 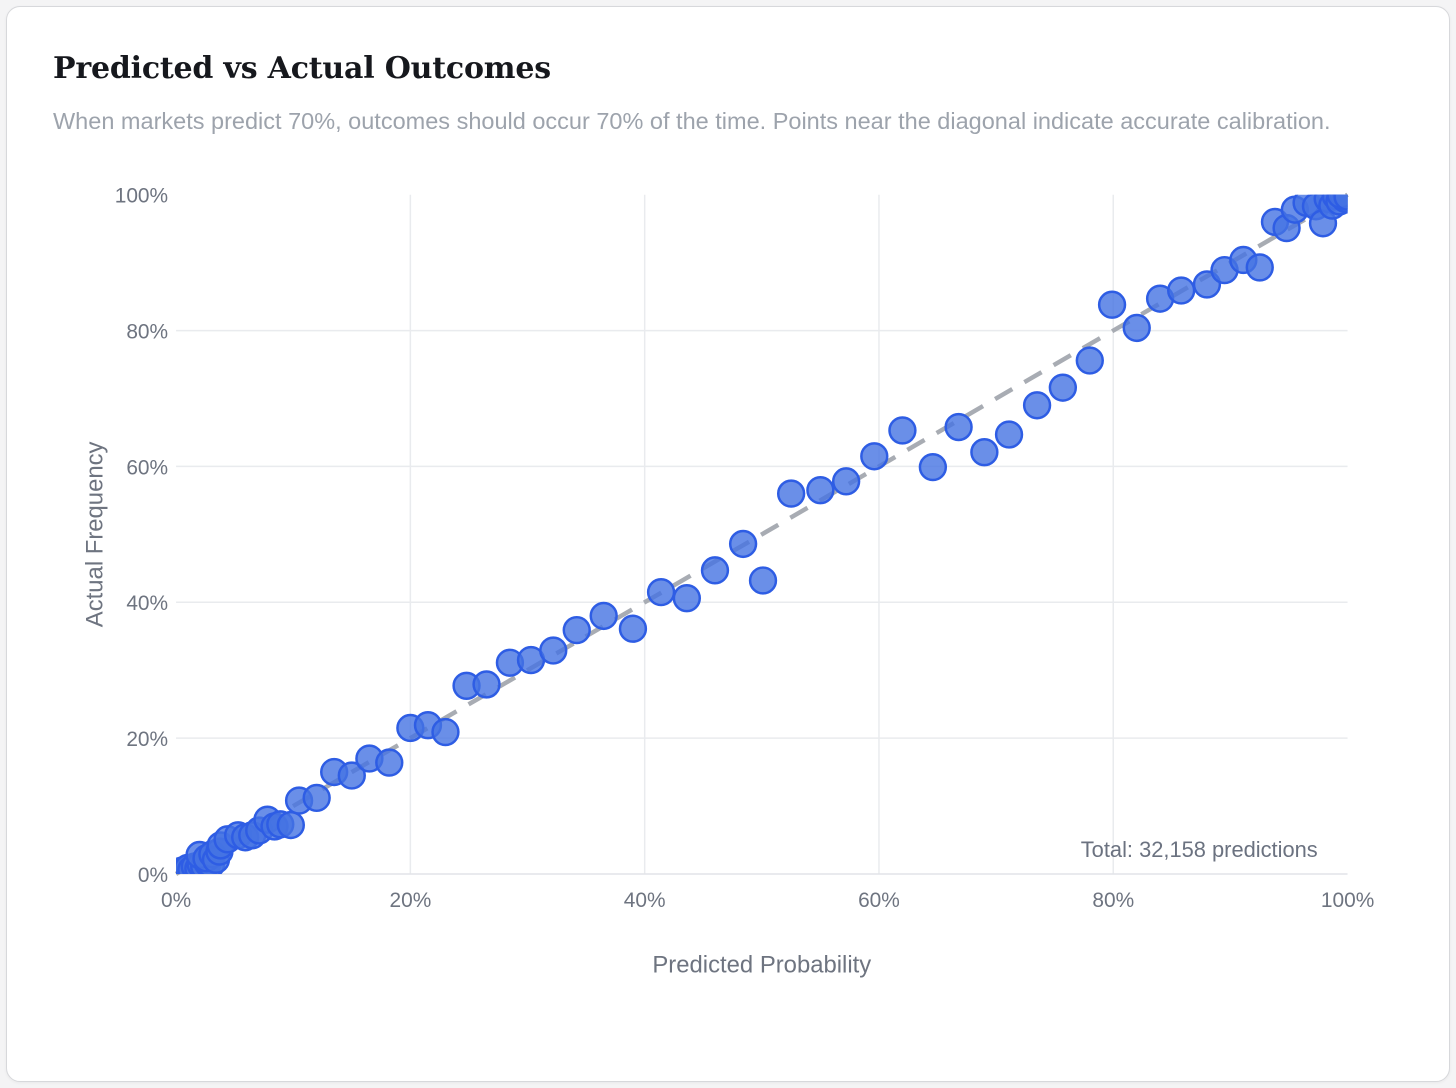 I want to click on x-tick-label: 0%, so click(x=176, y=900).